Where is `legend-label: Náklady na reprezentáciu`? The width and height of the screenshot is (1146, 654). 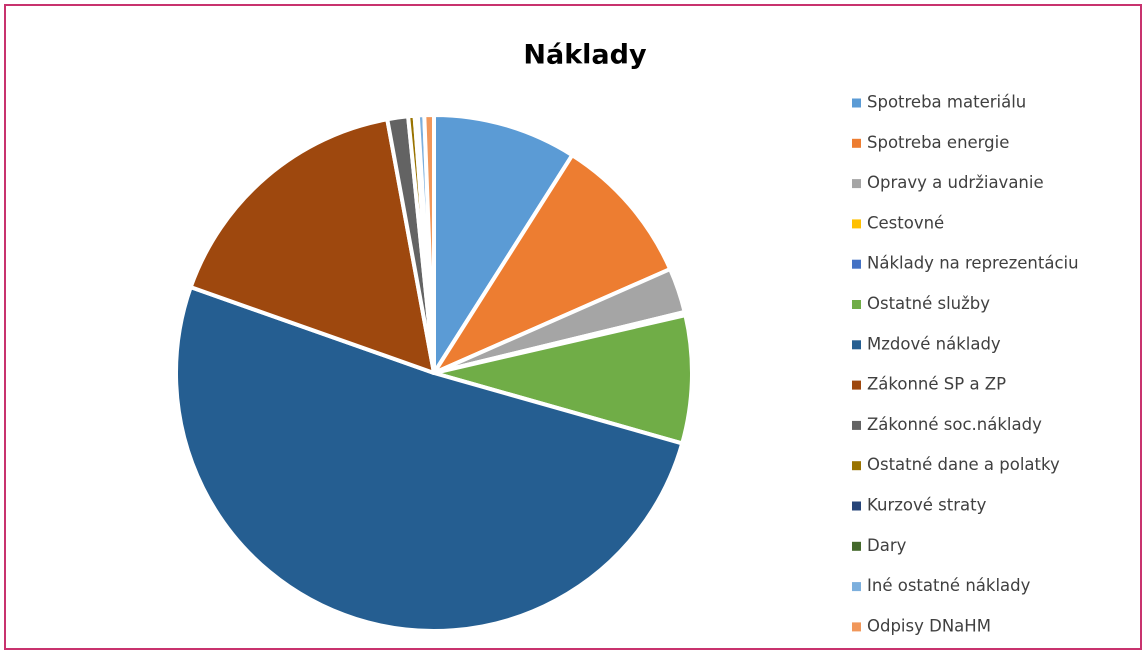 legend-label: Náklady na reprezentáciu is located at coordinates (973, 263).